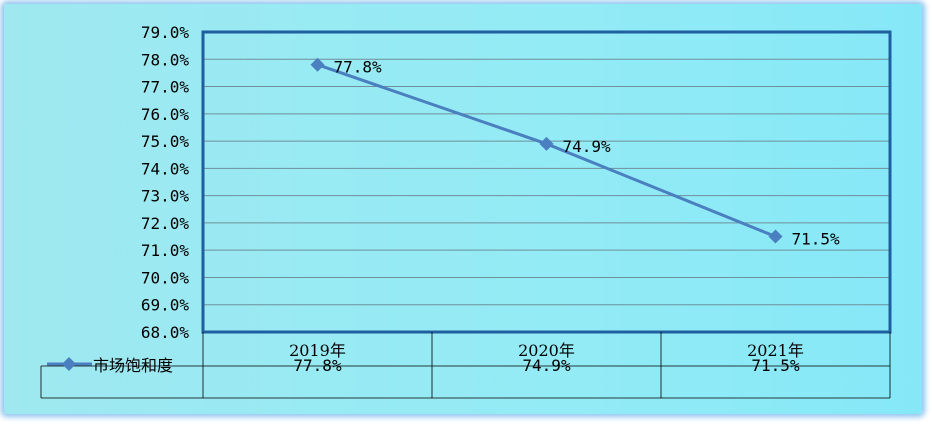 The height and width of the screenshot is (424, 932). Describe the element at coordinates (165, 277) in the screenshot. I see `y-tick-label: 70.0%` at that location.